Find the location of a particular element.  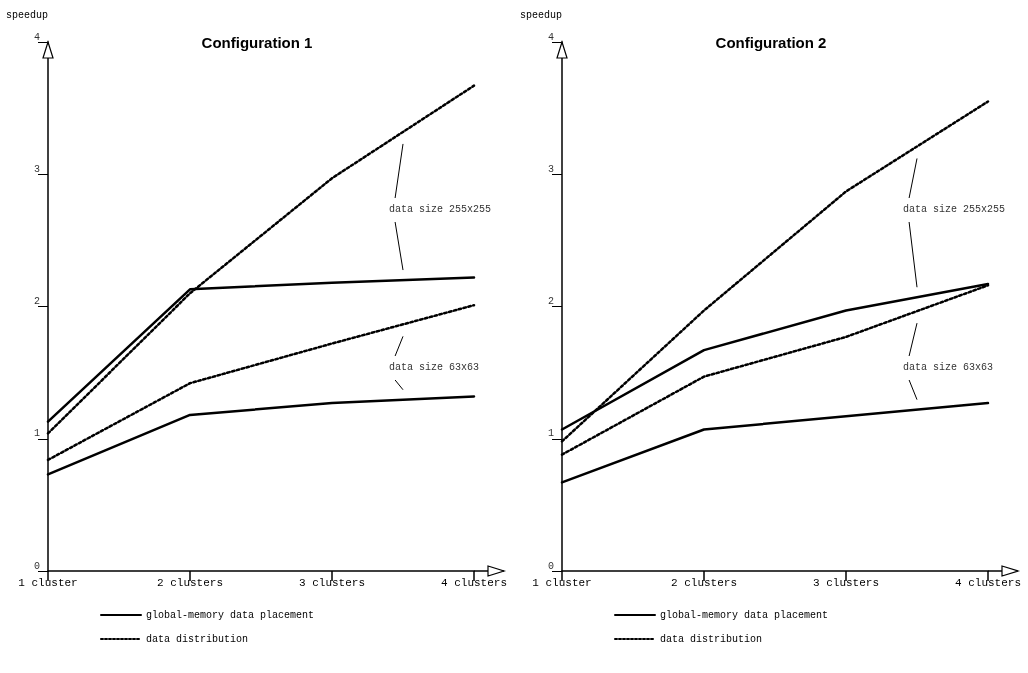

chart-title: Configuration 1 is located at coordinates (257, 42).